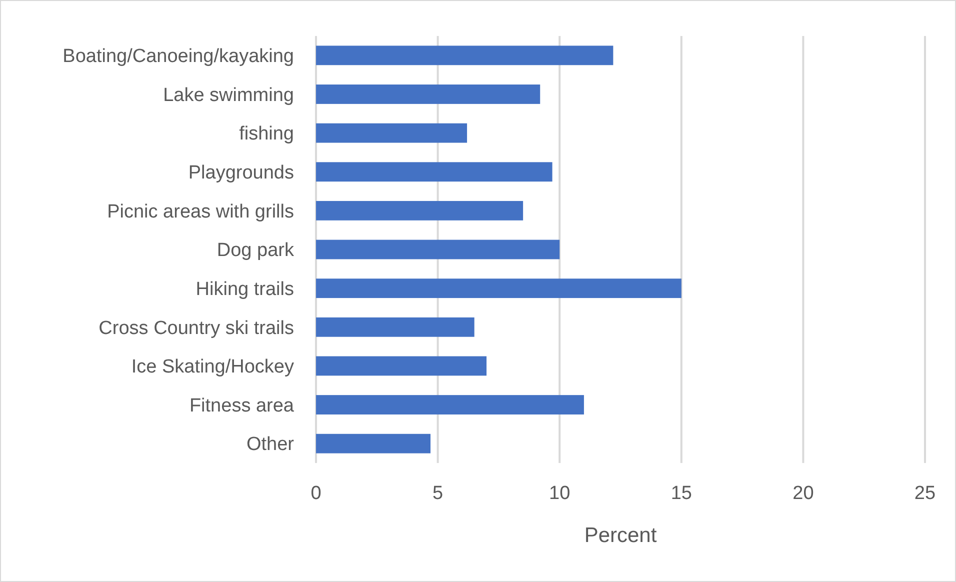  What do you see at coordinates (241, 405) in the screenshot?
I see `y-tick-label: Fitness area` at bounding box center [241, 405].